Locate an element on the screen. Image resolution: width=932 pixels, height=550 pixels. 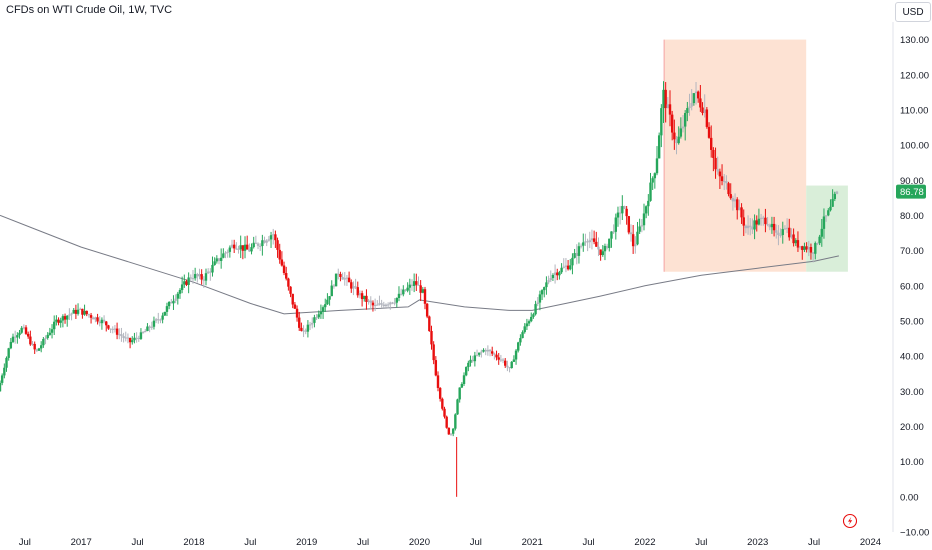
tradingview-flash-icon is located at coordinates (850, 521).